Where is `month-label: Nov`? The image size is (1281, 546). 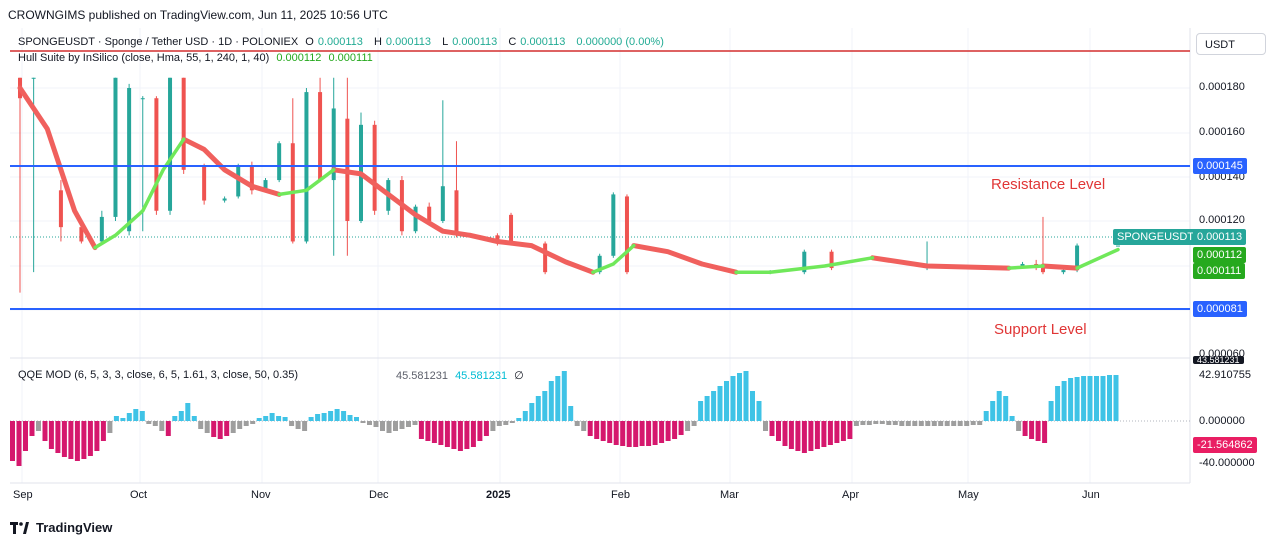 month-label: Nov is located at coordinates (261, 495).